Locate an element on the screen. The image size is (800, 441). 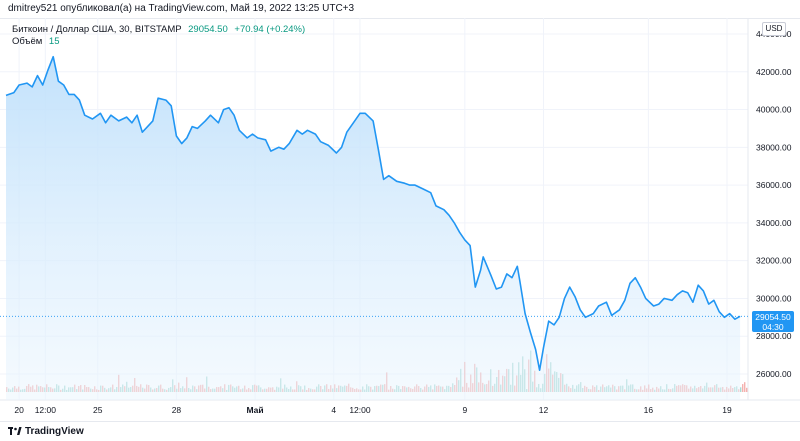
y-tick-label: 38000.00 is located at coordinates (774, 147).